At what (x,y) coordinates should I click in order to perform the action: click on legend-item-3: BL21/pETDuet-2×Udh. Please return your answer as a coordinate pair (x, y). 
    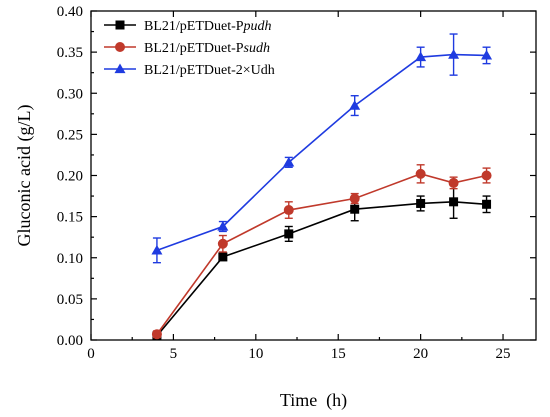
    Looking at the image, I should click on (189, 70).